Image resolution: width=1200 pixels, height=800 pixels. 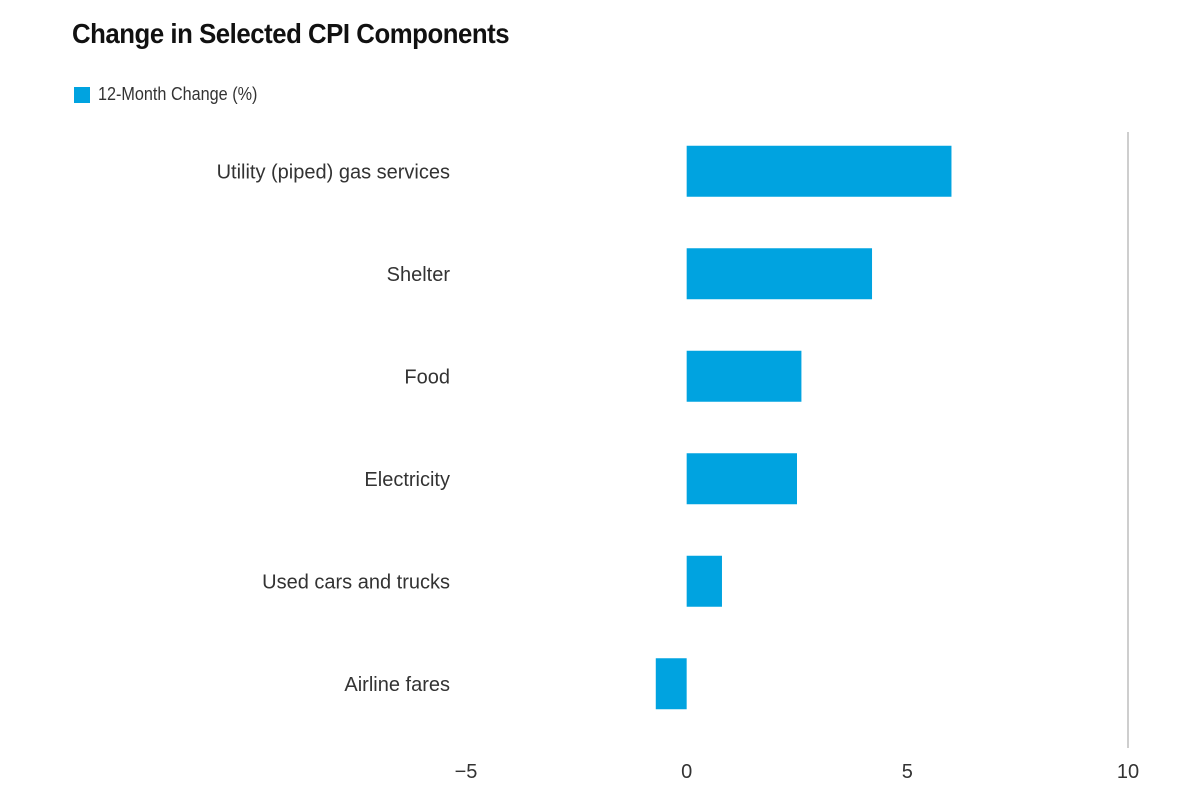 What do you see at coordinates (178, 94) in the screenshot?
I see `legend-label: 12-Month Change (%)` at bounding box center [178, 94].